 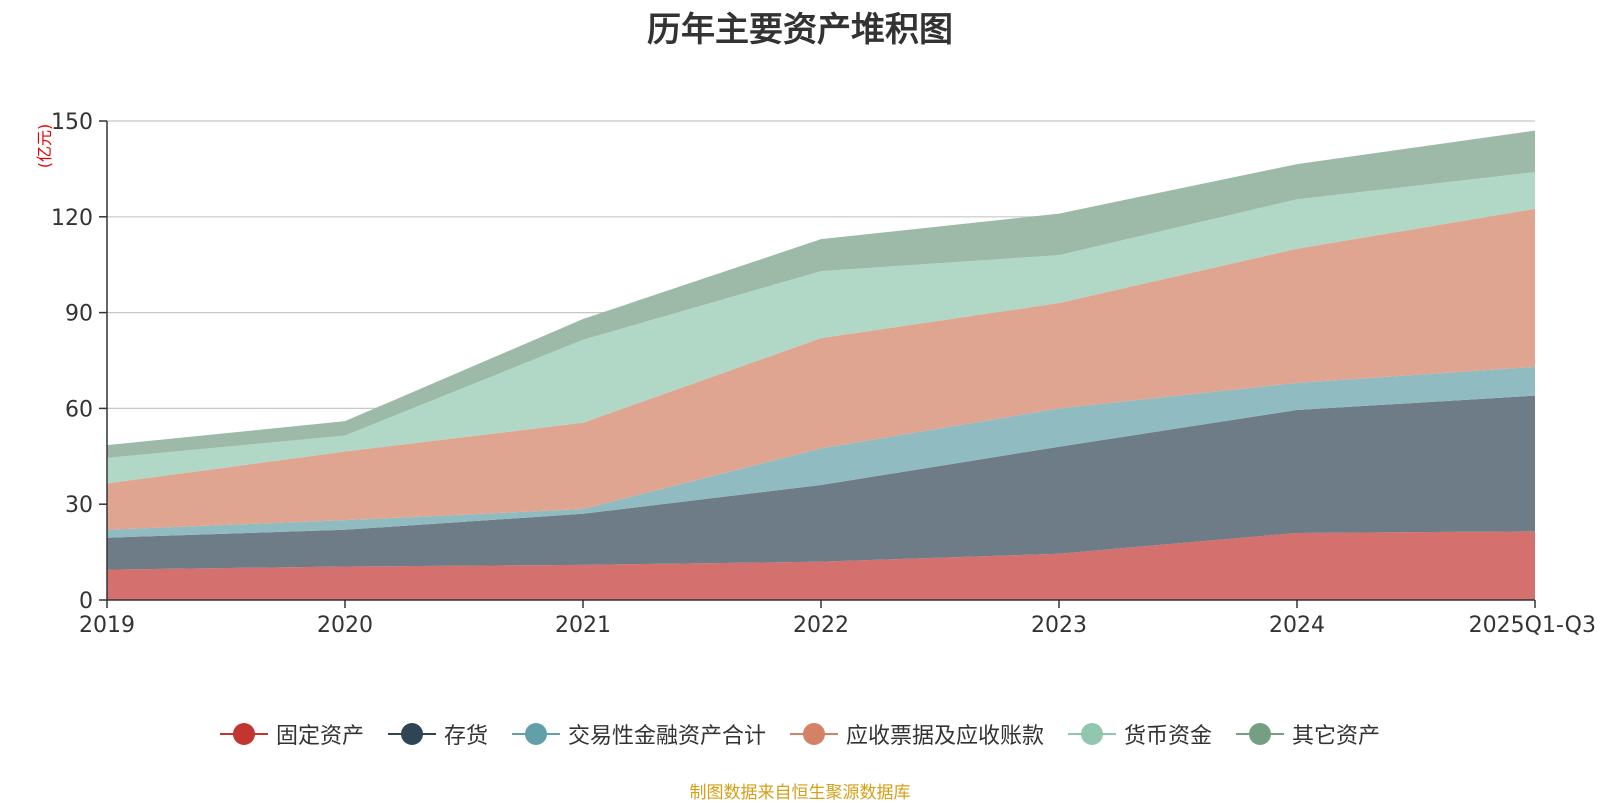 I want to click on legend-item: 应收票据及应收账款, so click(x=917, y=734).